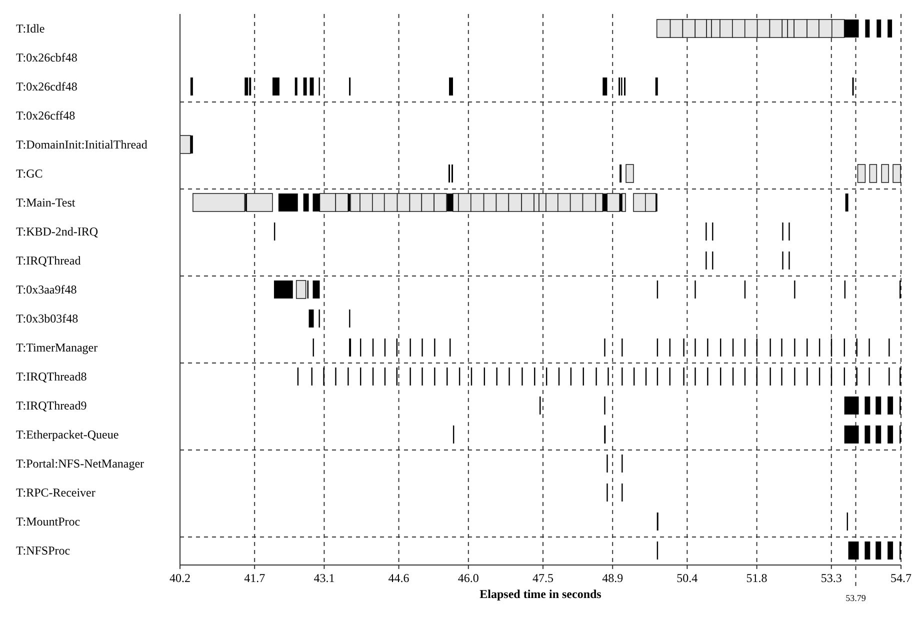 This screenshot has width=918, height=627. Describe the element at coordinates (613, 578) in the screenshot. I see `x-tick-label: 48.9` at that location.